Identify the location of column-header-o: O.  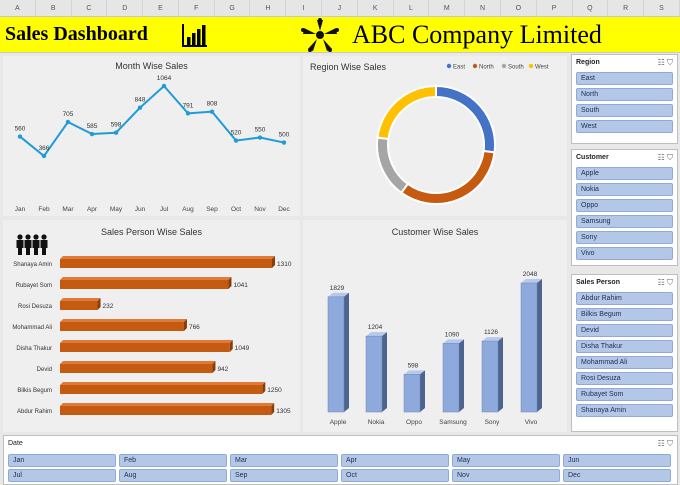
(519, 8).